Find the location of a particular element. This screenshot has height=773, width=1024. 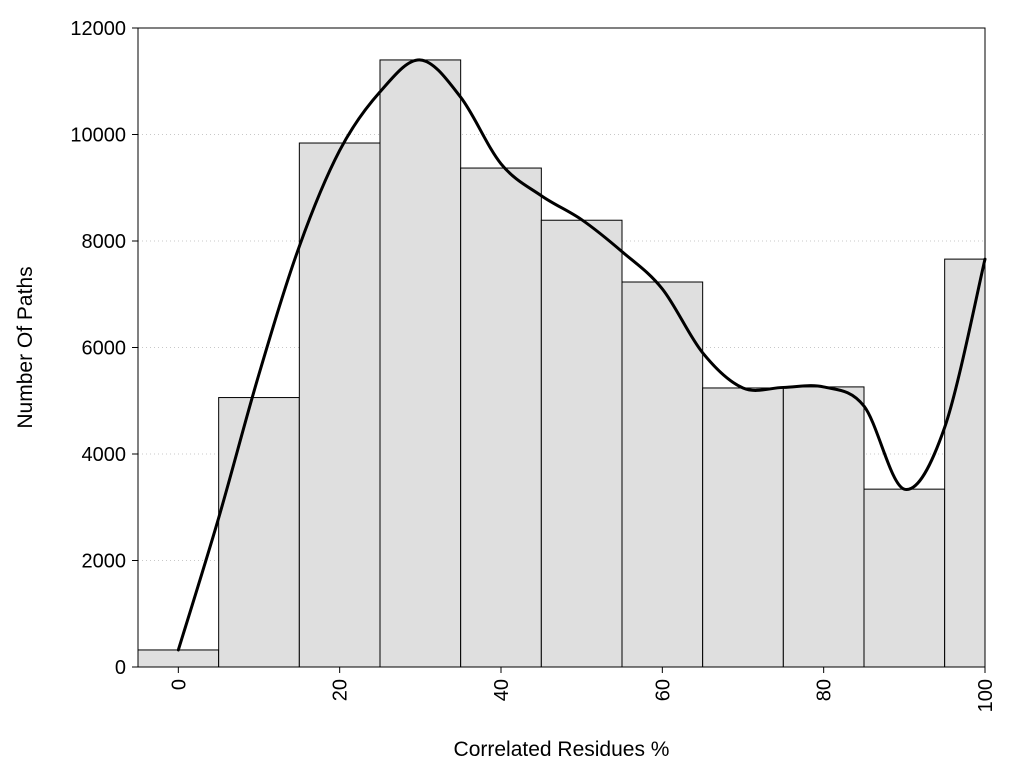

x-tick-label: 0 is located at coordinates (179, 684).